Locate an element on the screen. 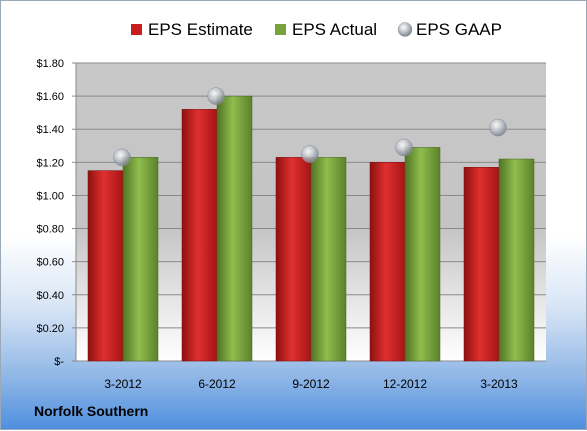 This screenshot has width=587, height=431. company-name: Norfolk Southern is located at coordinates (91, 411).